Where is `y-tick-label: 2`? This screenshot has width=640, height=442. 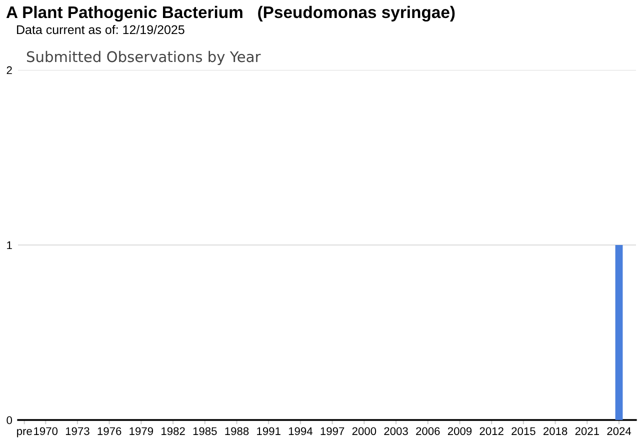
y-tick-label: 2 is located at coordinates (9, 70).